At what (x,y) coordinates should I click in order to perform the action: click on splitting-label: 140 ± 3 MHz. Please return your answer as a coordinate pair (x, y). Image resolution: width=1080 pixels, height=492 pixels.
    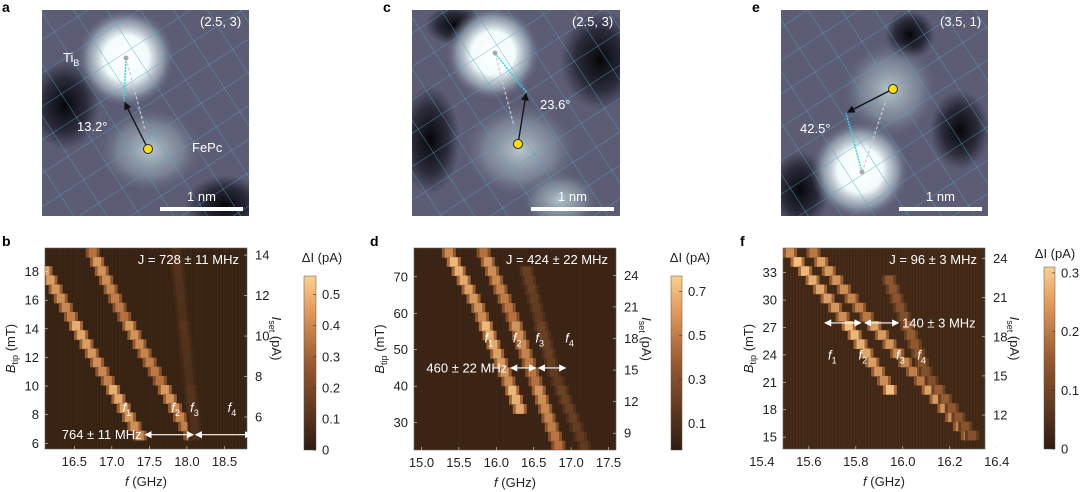
    Looking at the image, I should click on (939, 322).